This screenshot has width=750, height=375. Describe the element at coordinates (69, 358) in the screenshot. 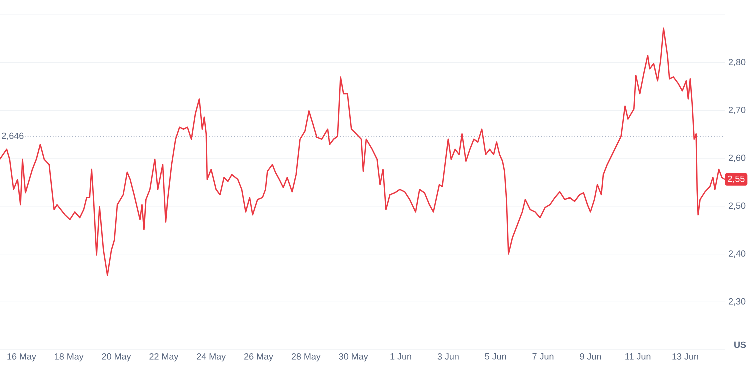

I see `x-tick-label: 18 May` at that location.